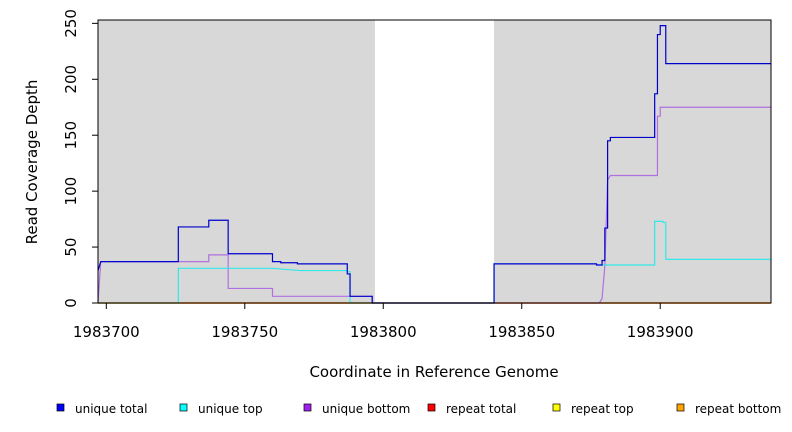 The height and width of the screenshot is (432, 792). I want to click on legend-label: repeat bottom, so click(738, 409).